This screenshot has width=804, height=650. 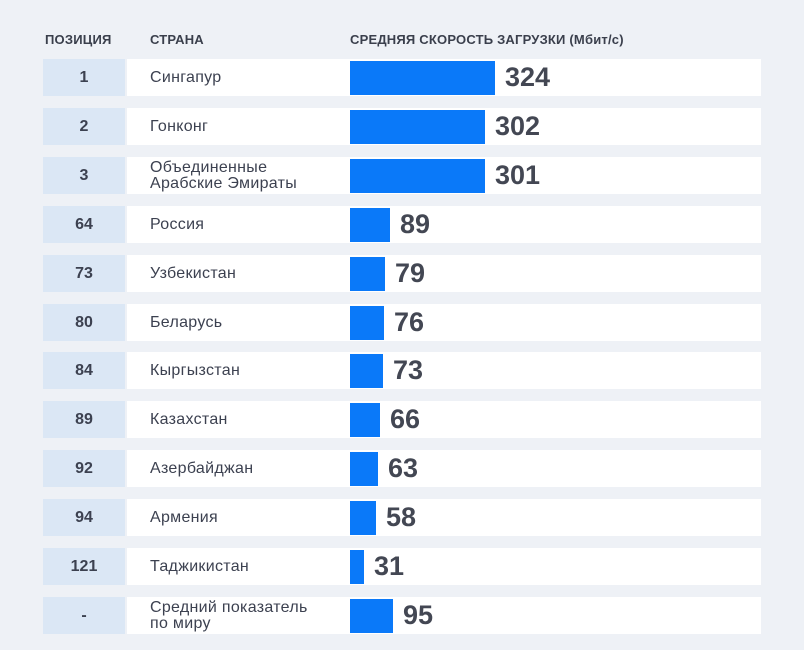 I want to click on table-row: 64 Россия 89, so click(x=402, y=224).